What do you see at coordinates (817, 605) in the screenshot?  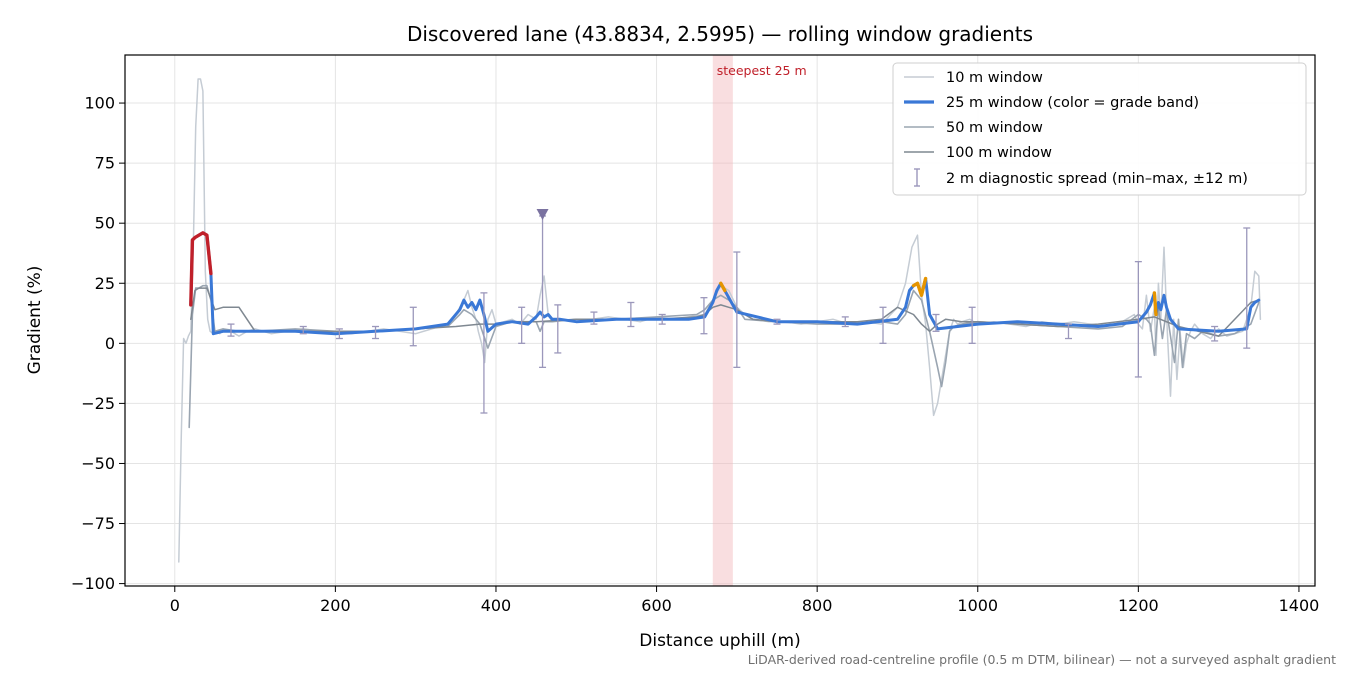 I see `x-tick-label: 800` at bounding box center [817, 605].